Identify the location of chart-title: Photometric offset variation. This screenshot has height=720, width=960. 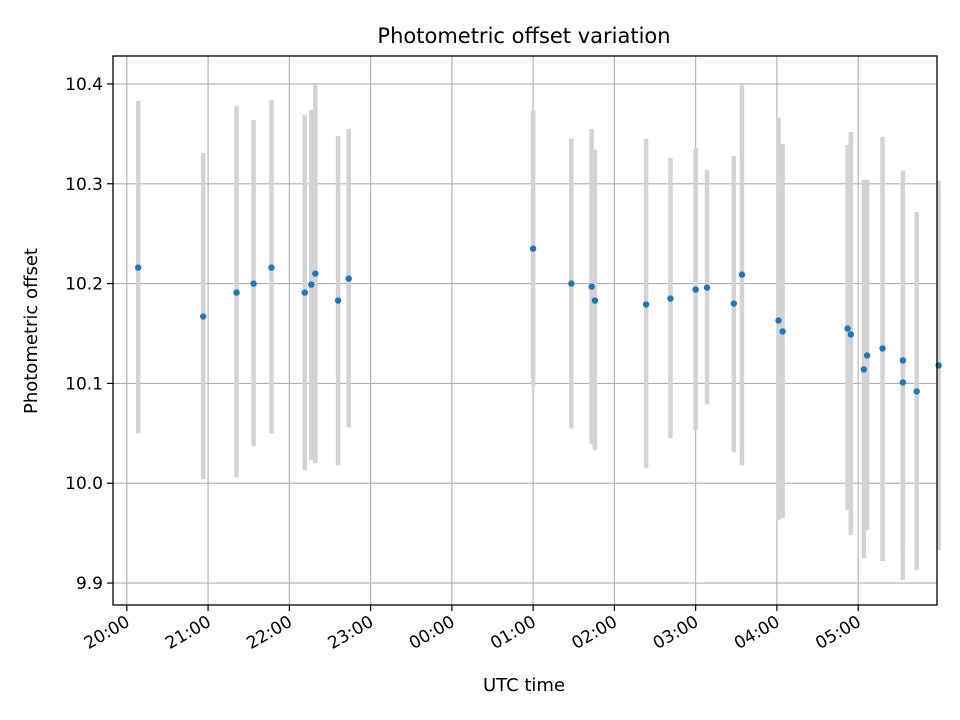
(523, 36).